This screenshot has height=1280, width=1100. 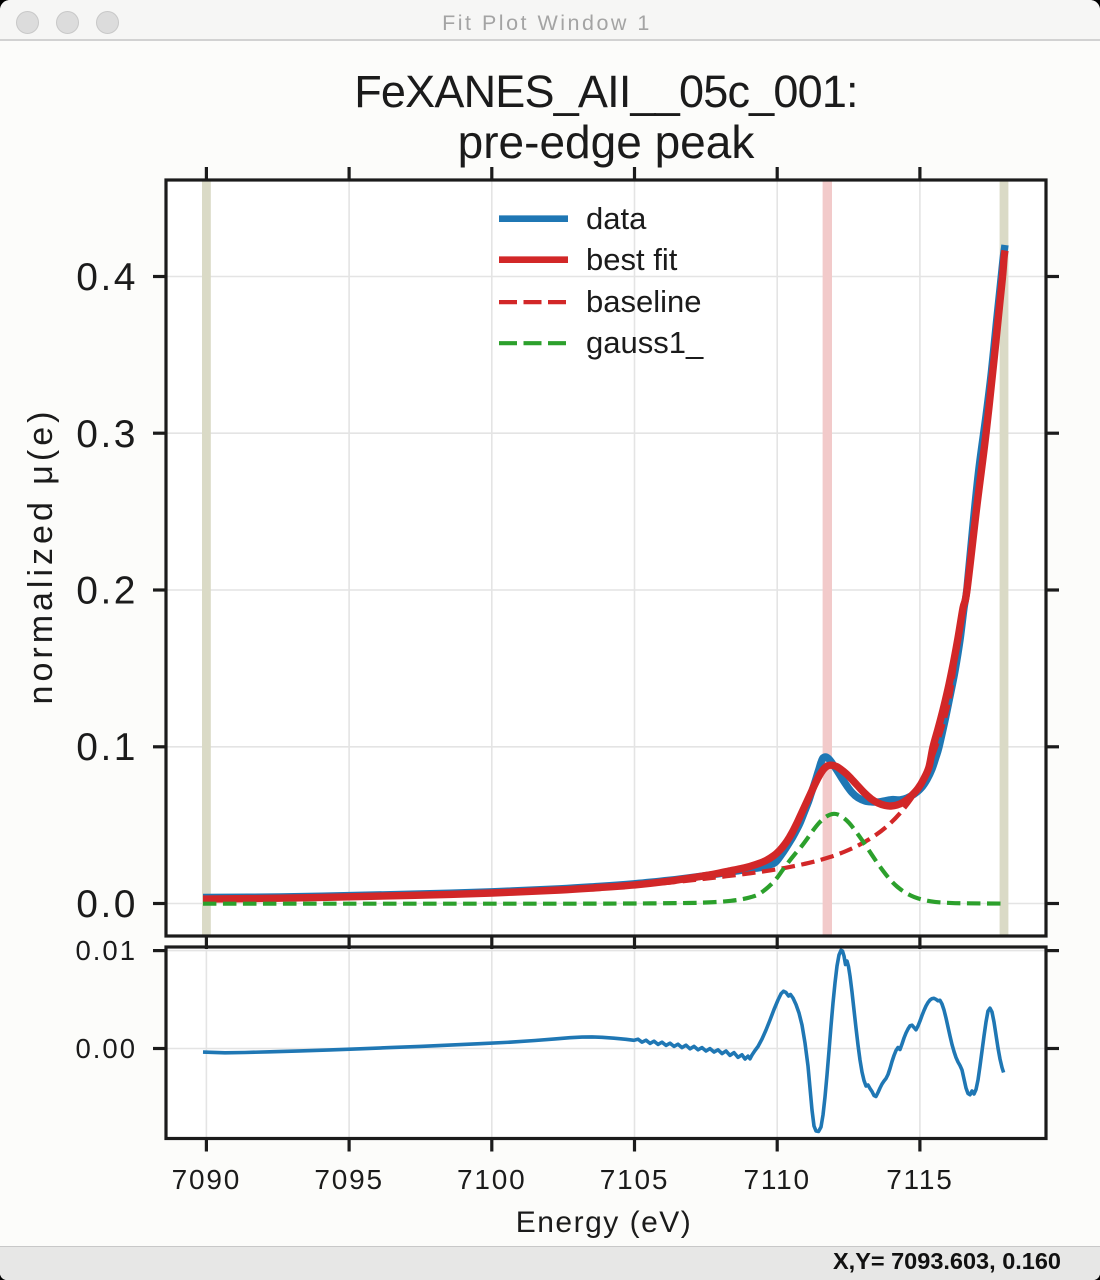 What do you see at coordinates (643, 301) in the screenshot?
I see `svg-text: baseline` at bounding box center [643, 301].